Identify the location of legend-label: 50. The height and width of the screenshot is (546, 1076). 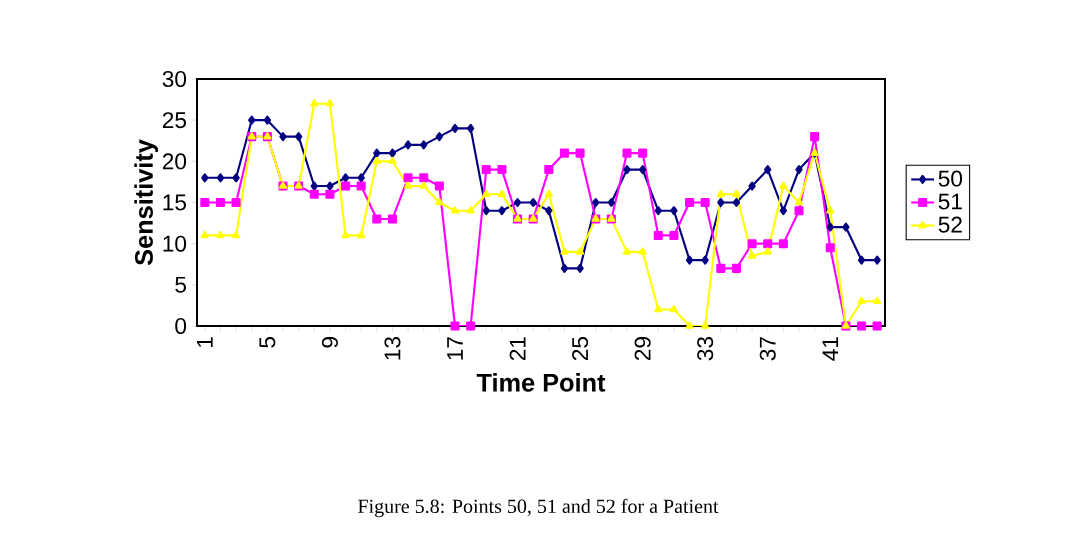
(950, 178).